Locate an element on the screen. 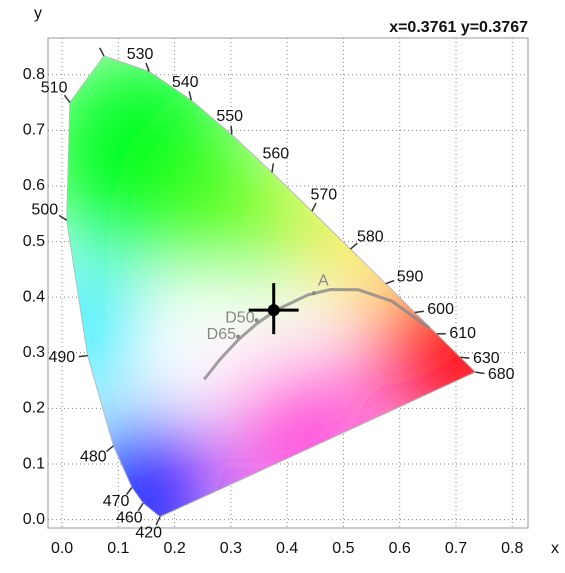 The height and width of the screenshot is (573, 565). cursor-point is located at coordinates (274, 310).